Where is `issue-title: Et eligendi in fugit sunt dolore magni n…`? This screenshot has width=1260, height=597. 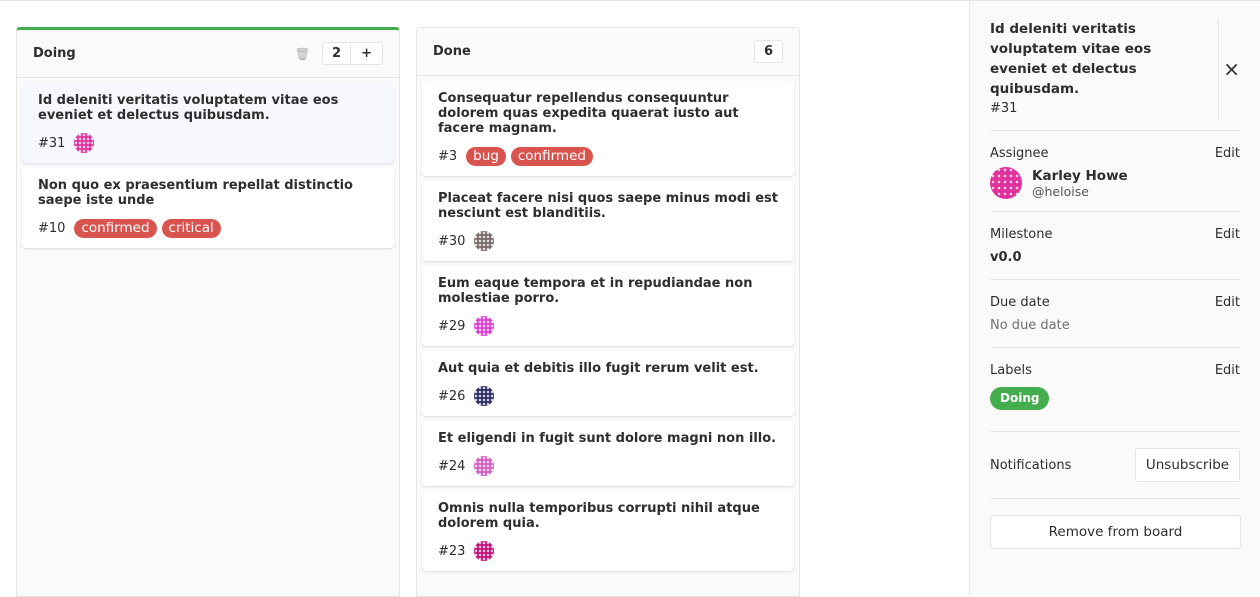
issue-title: Et eligendi in fugit sunt dolore magni n… is located at coordinates (607, 438).